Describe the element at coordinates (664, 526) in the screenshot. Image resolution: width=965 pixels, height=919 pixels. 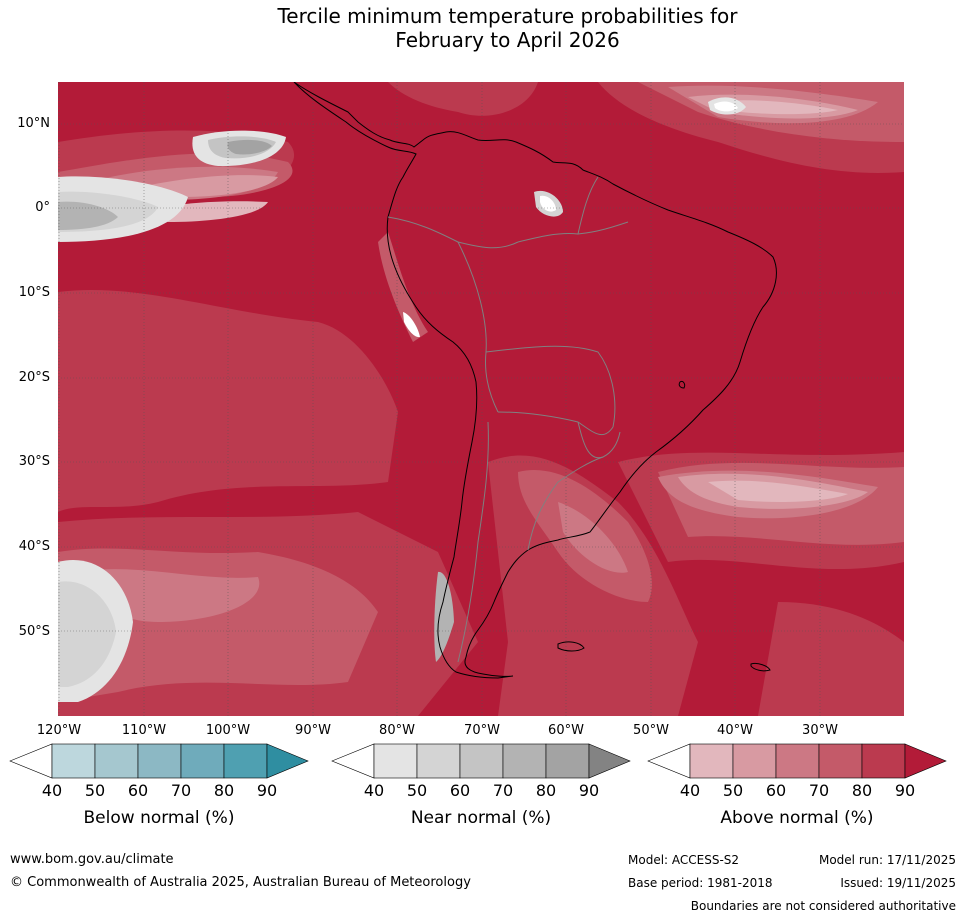
I see `islands` at that location.